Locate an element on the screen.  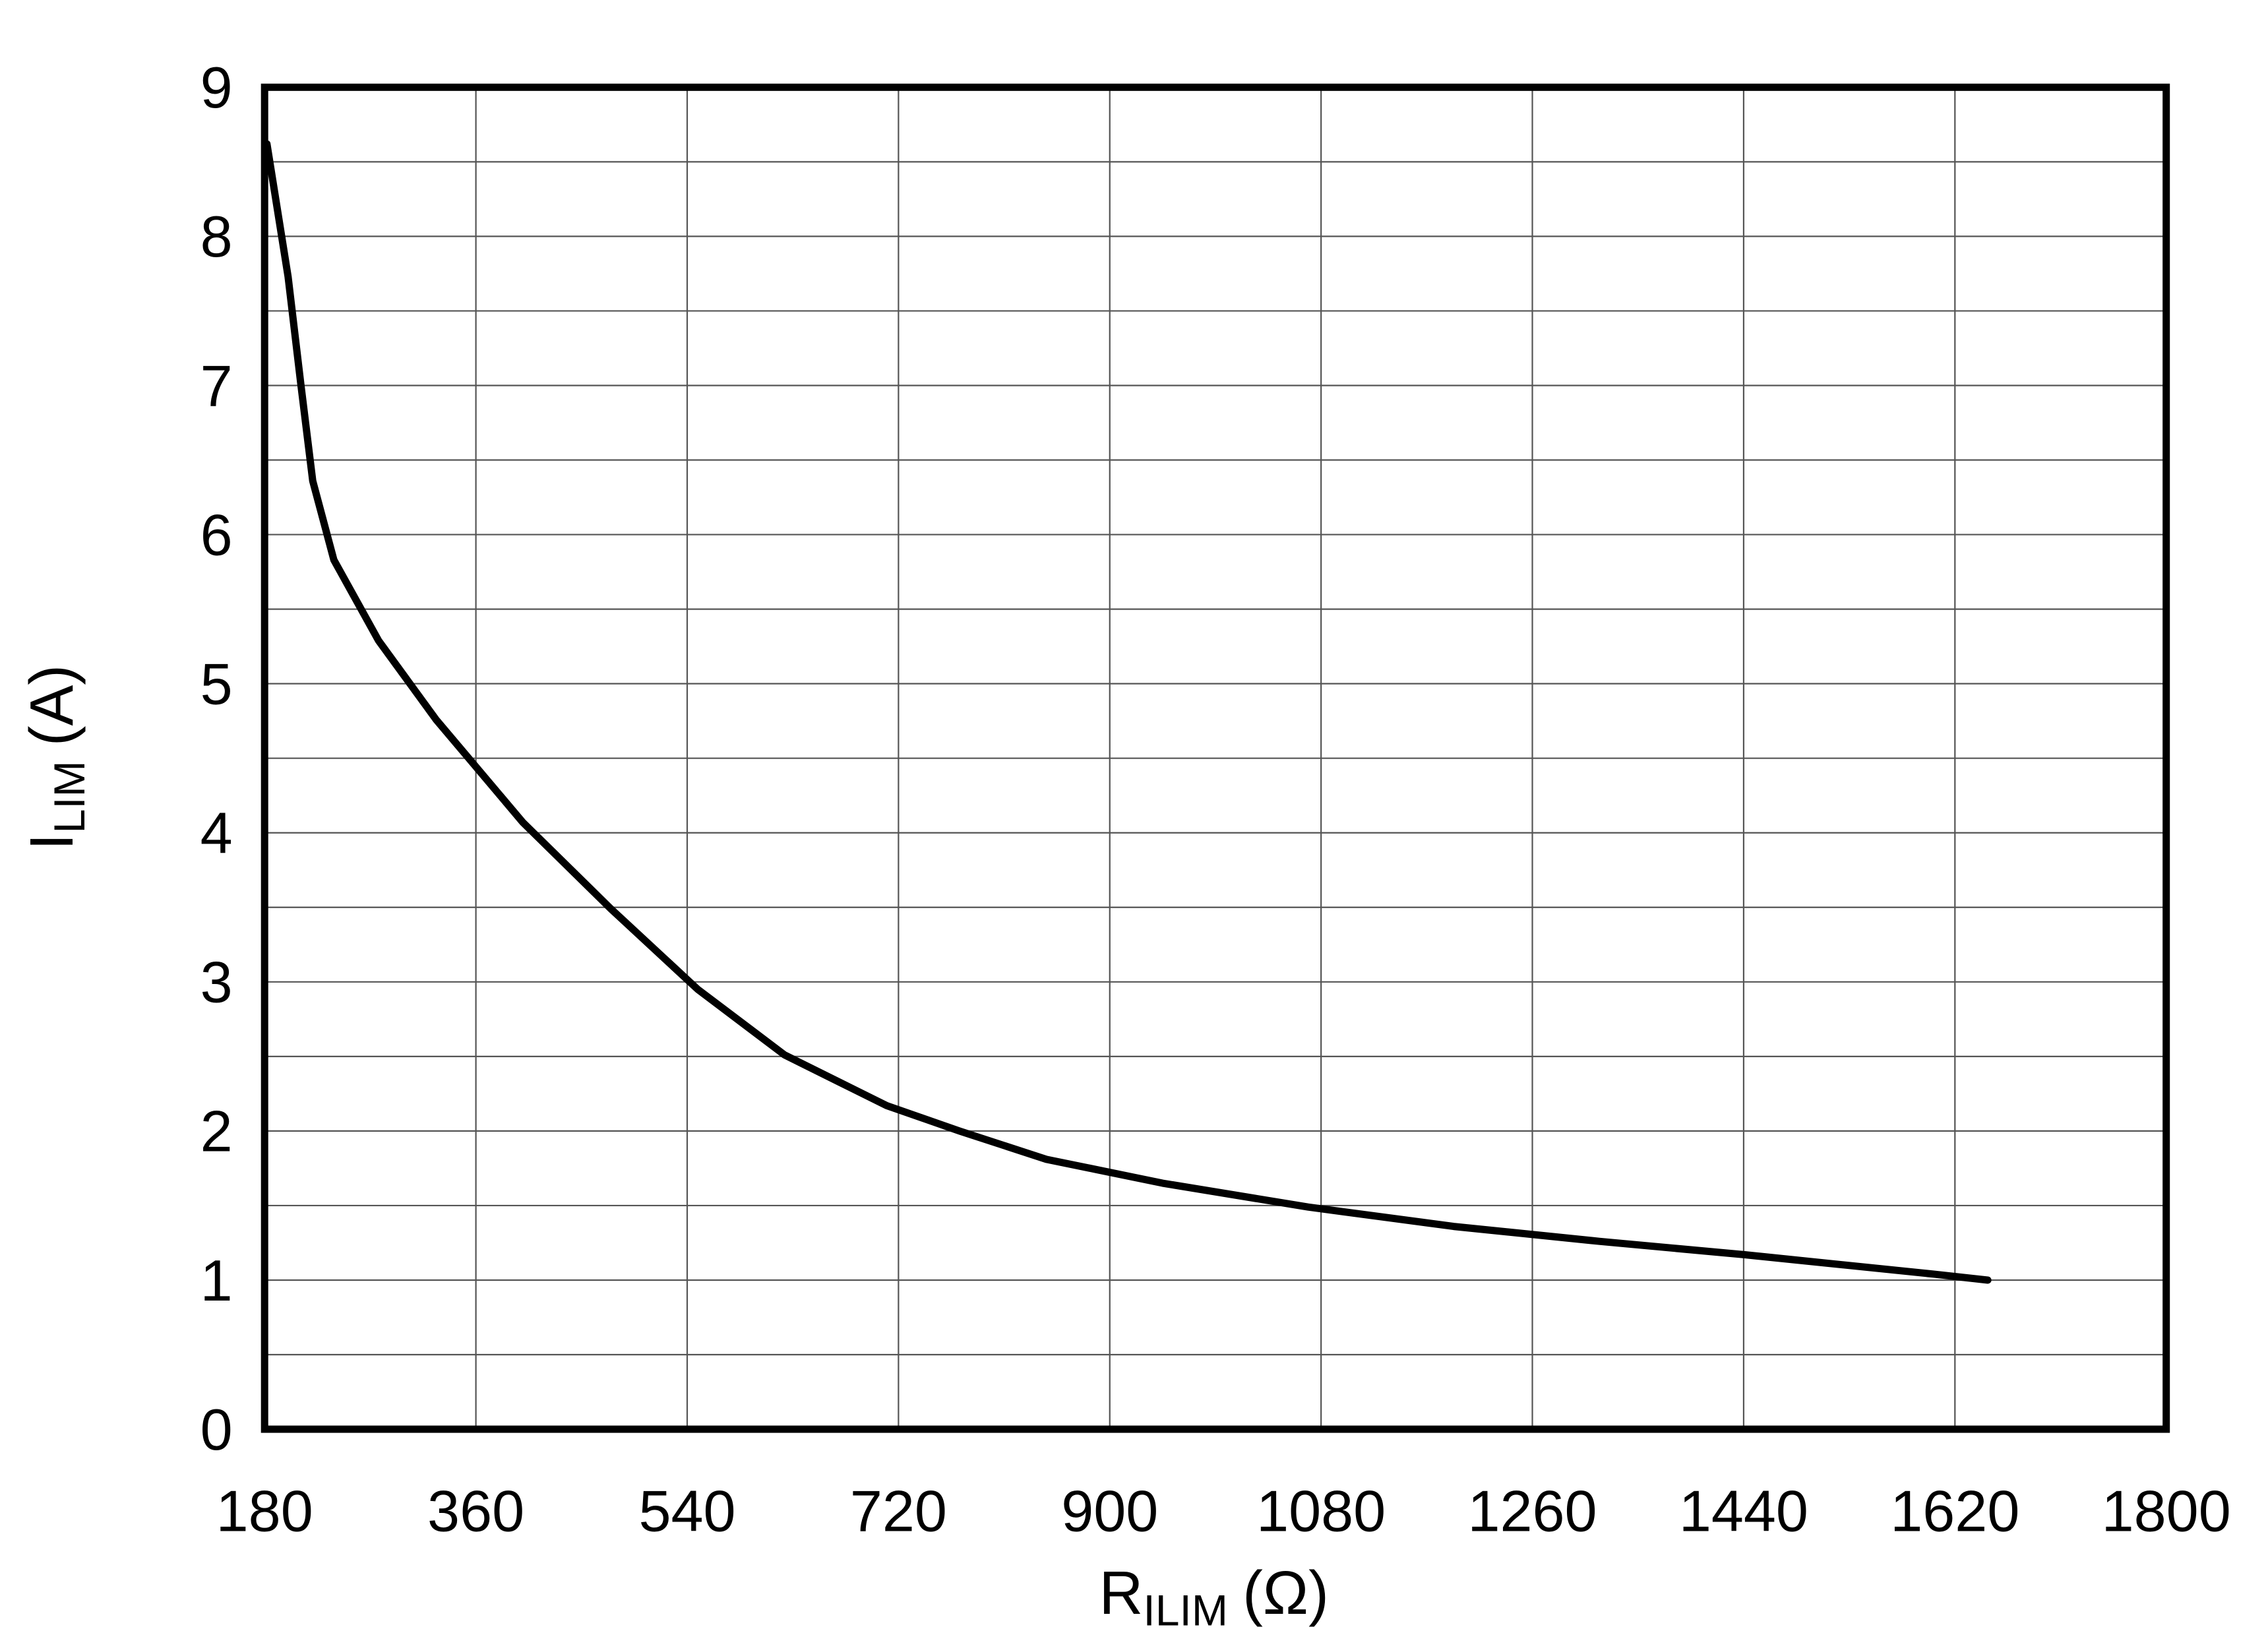
y-tick-label: 9 is located at coordinates (217, 87).